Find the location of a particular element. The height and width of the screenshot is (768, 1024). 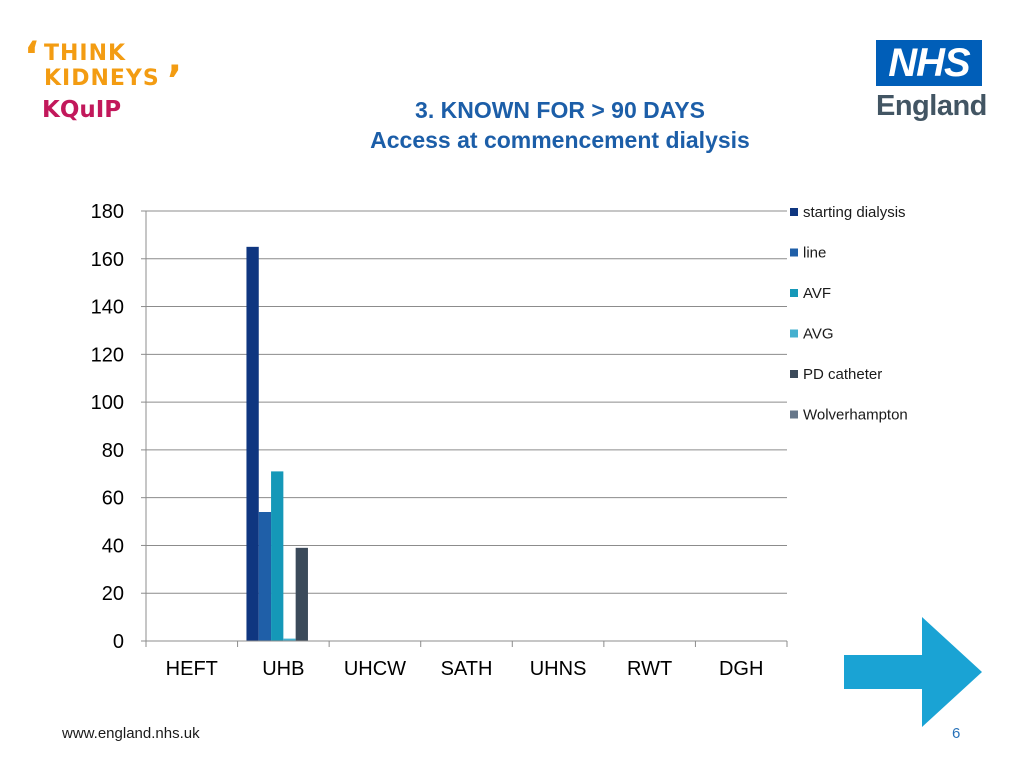

legend-label: AVG is located at coordinates (818, 334).